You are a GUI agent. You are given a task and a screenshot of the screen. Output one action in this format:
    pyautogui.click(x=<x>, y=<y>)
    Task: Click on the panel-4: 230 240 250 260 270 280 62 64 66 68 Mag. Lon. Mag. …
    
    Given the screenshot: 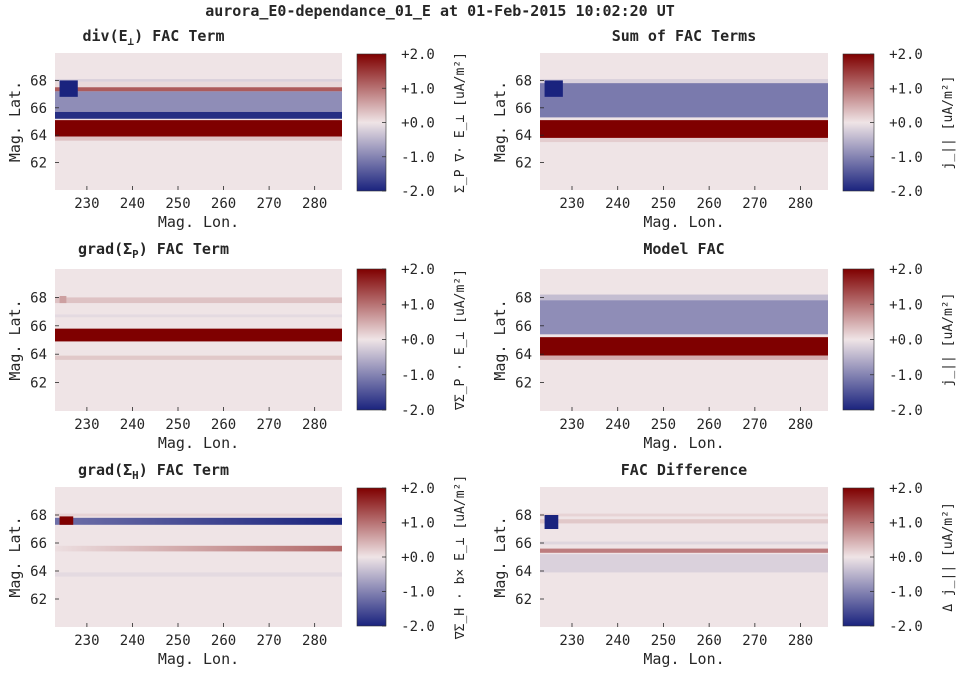 What is the action you would take?
    pyautogui.click(x=723, y=346)
    